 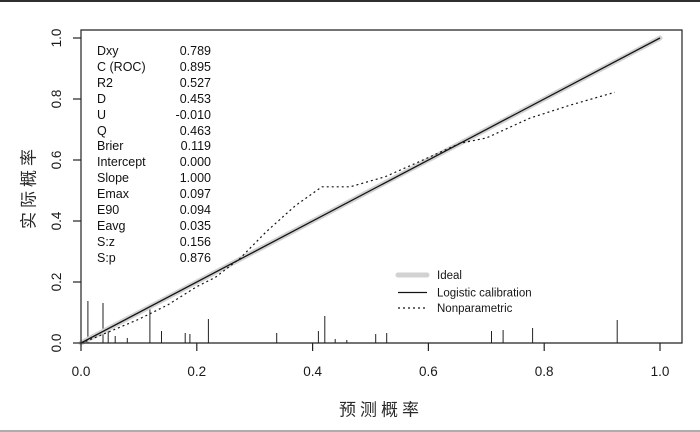 I want to click on stat-label: Eavg, so click(x=111, y=225).